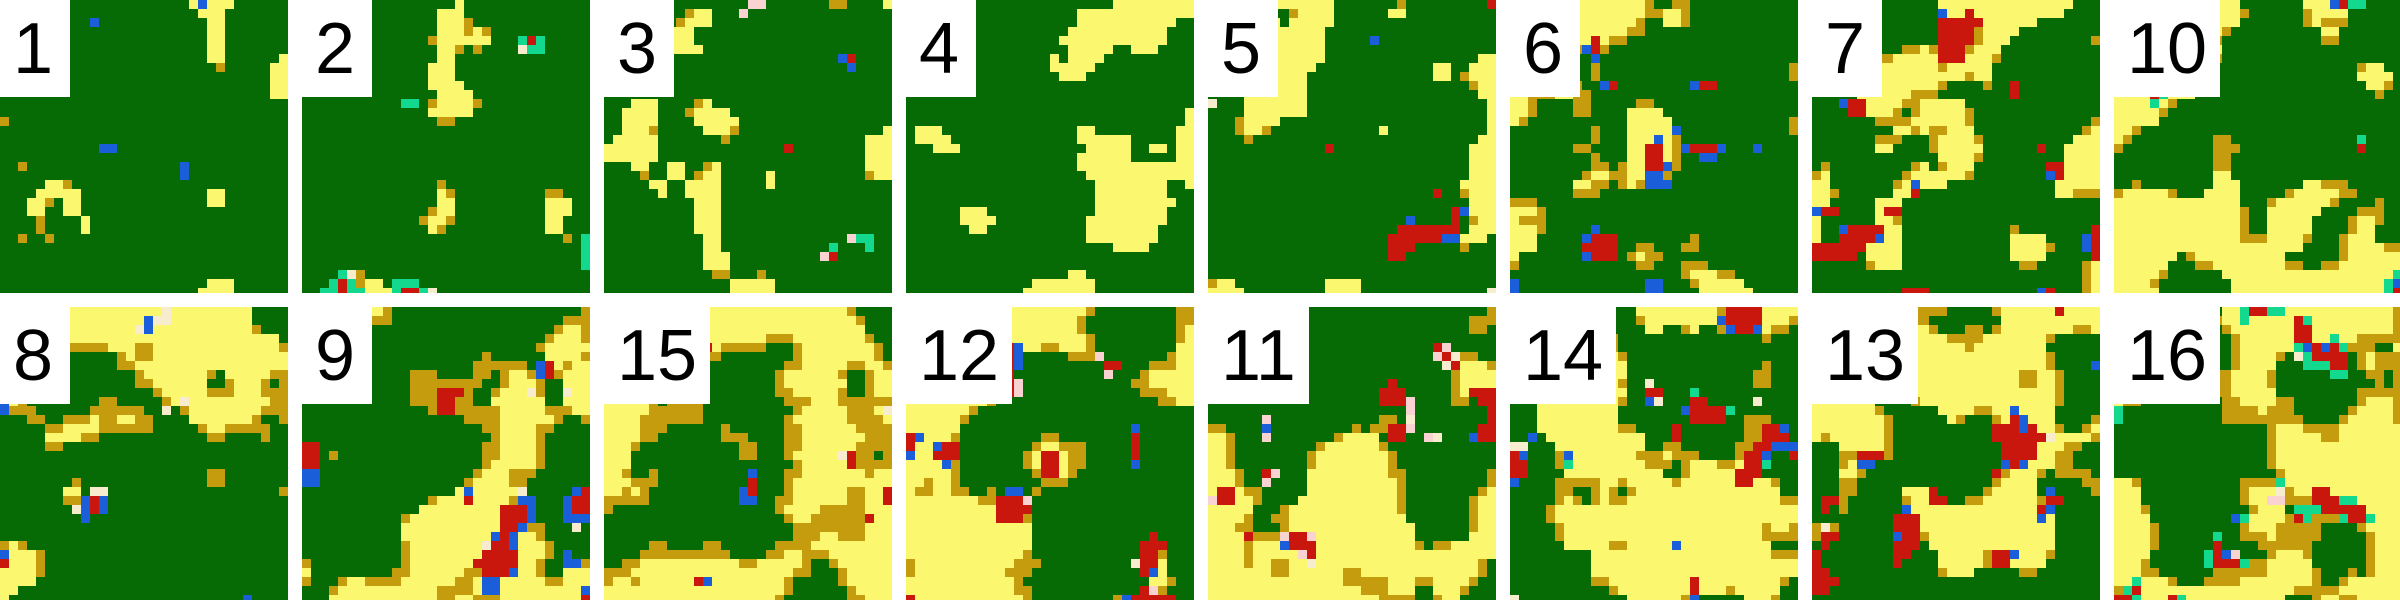  What do you see at coordinates (1050, 453) in the screenshot?
I see `map-tile: 12` at bounding box center [1050, 453].